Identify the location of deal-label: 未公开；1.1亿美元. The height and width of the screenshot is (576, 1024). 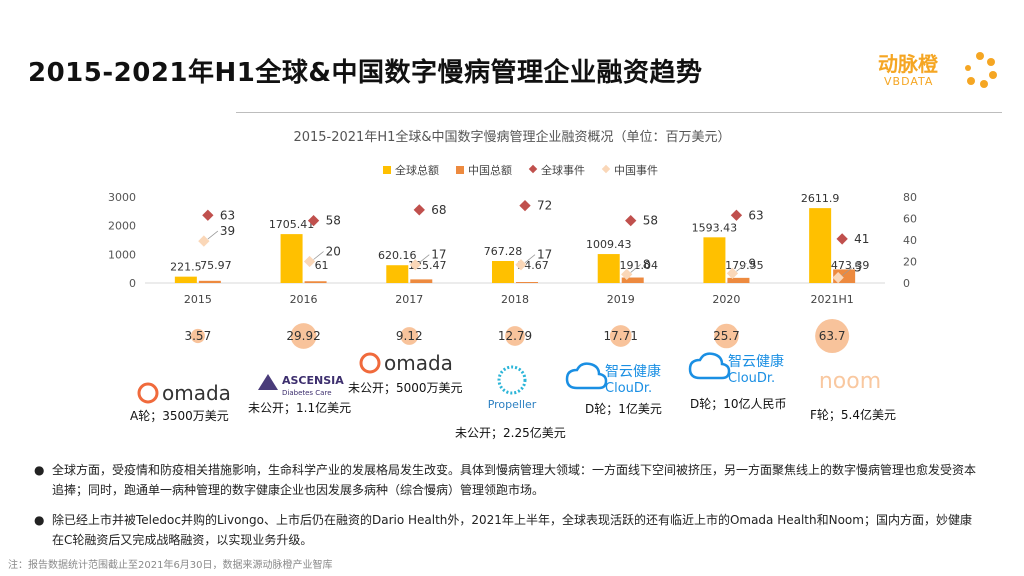
(299, 407).